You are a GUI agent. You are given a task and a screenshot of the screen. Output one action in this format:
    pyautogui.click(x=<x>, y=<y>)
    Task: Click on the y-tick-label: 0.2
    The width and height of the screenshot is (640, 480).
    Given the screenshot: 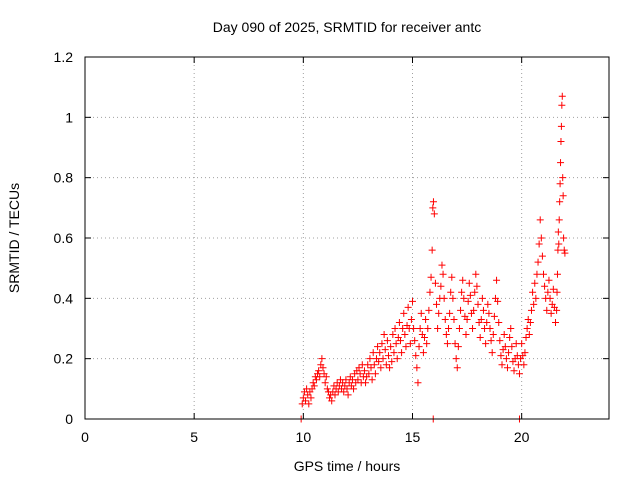 What is the action you would take?
    pyautogui.click(x=64, y=359)
    